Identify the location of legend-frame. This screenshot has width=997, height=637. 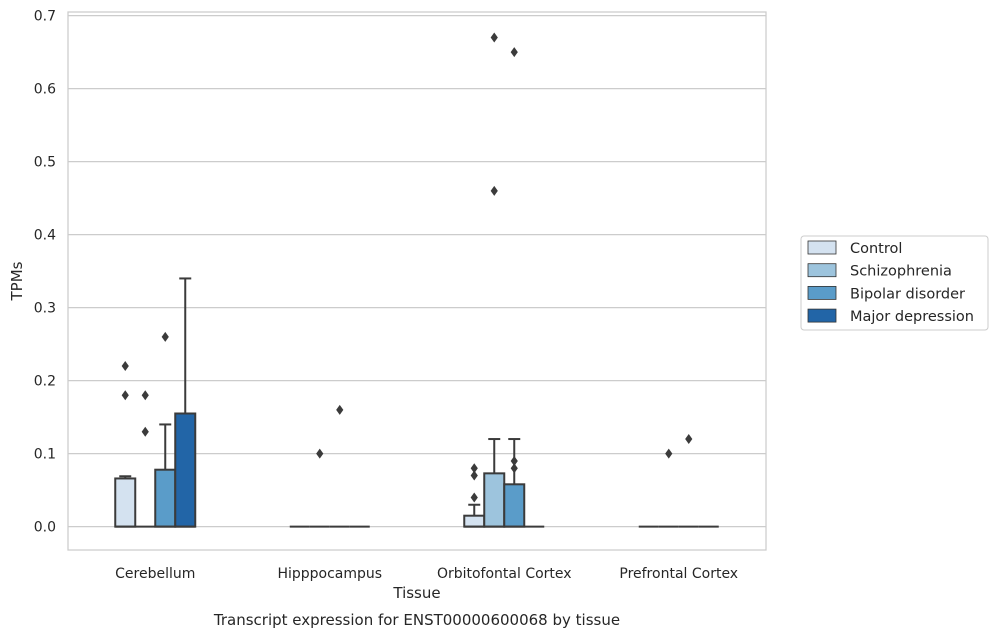
(894, 283).